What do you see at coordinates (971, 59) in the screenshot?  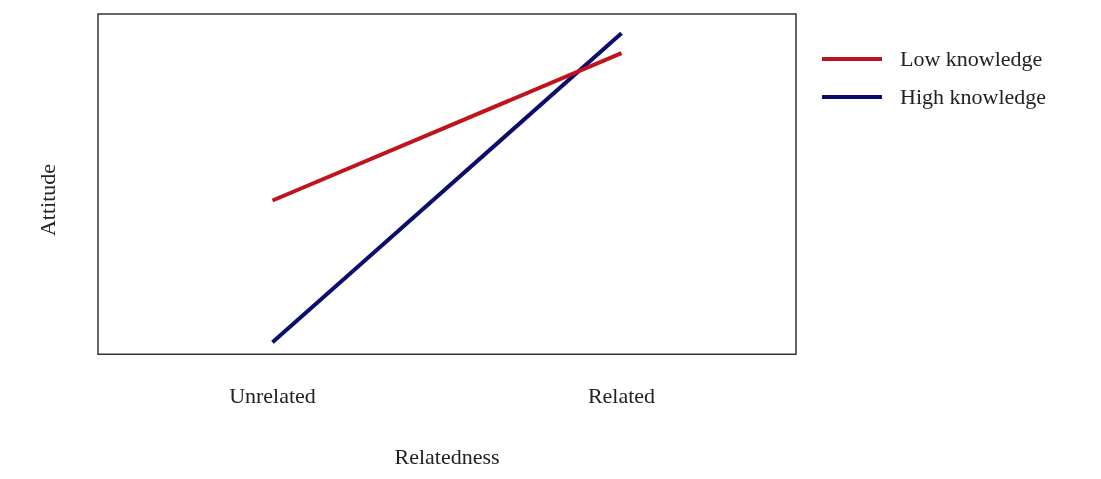 I see `legend-label: Low knowledge` at bounding box center [971, 59].